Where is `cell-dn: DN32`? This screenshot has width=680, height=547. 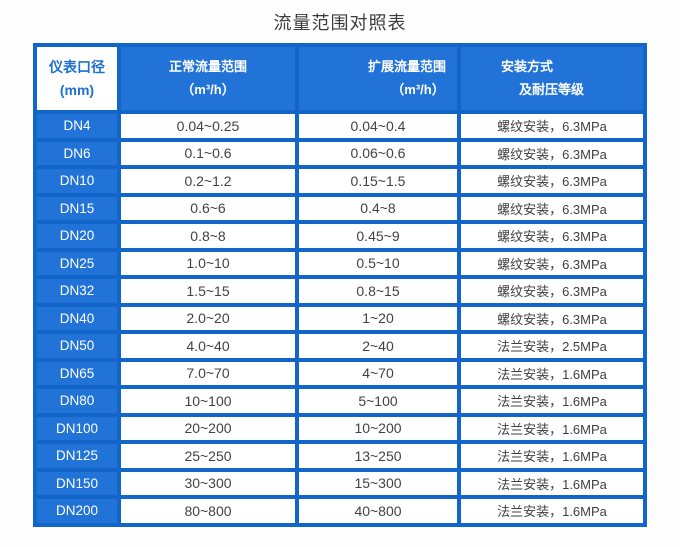
cell-dn: DN32 is located at coordinates (77, 291).